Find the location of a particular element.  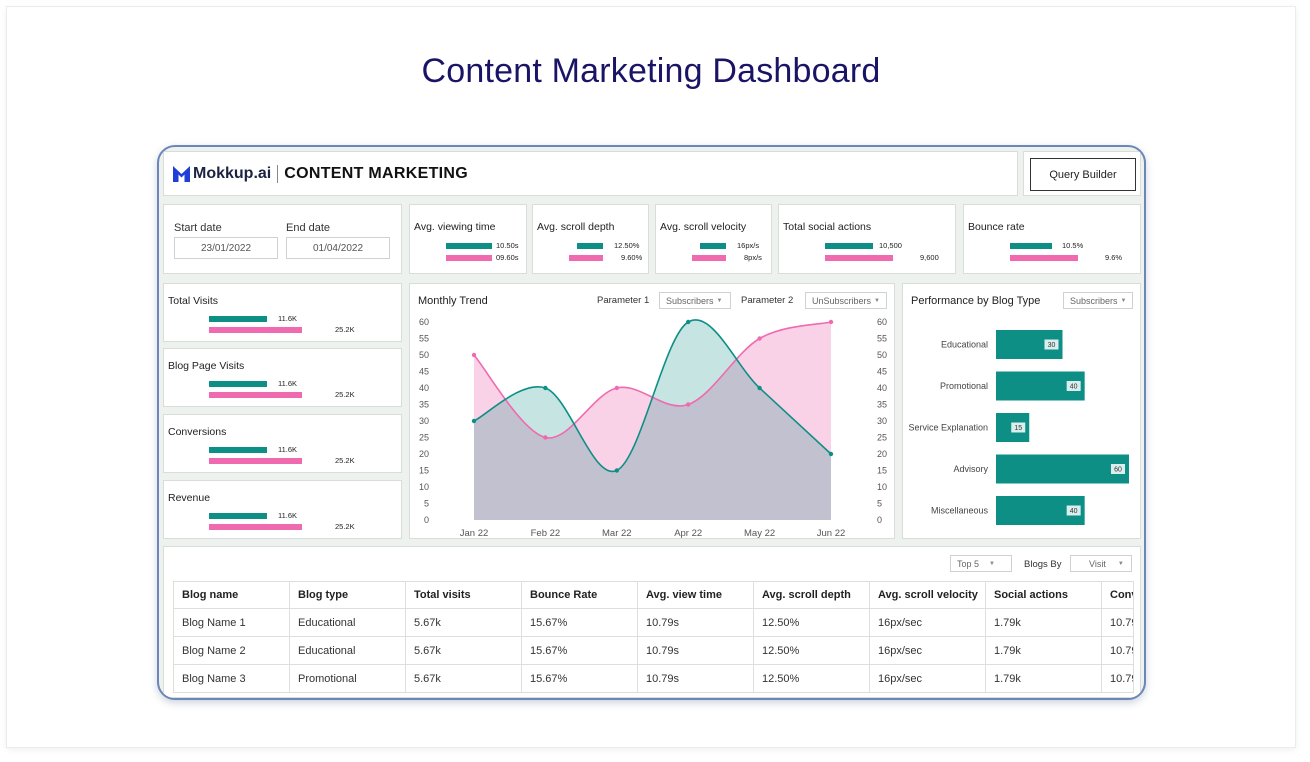

y-tick-label-right: 50 is located at coordinates (882, 355).